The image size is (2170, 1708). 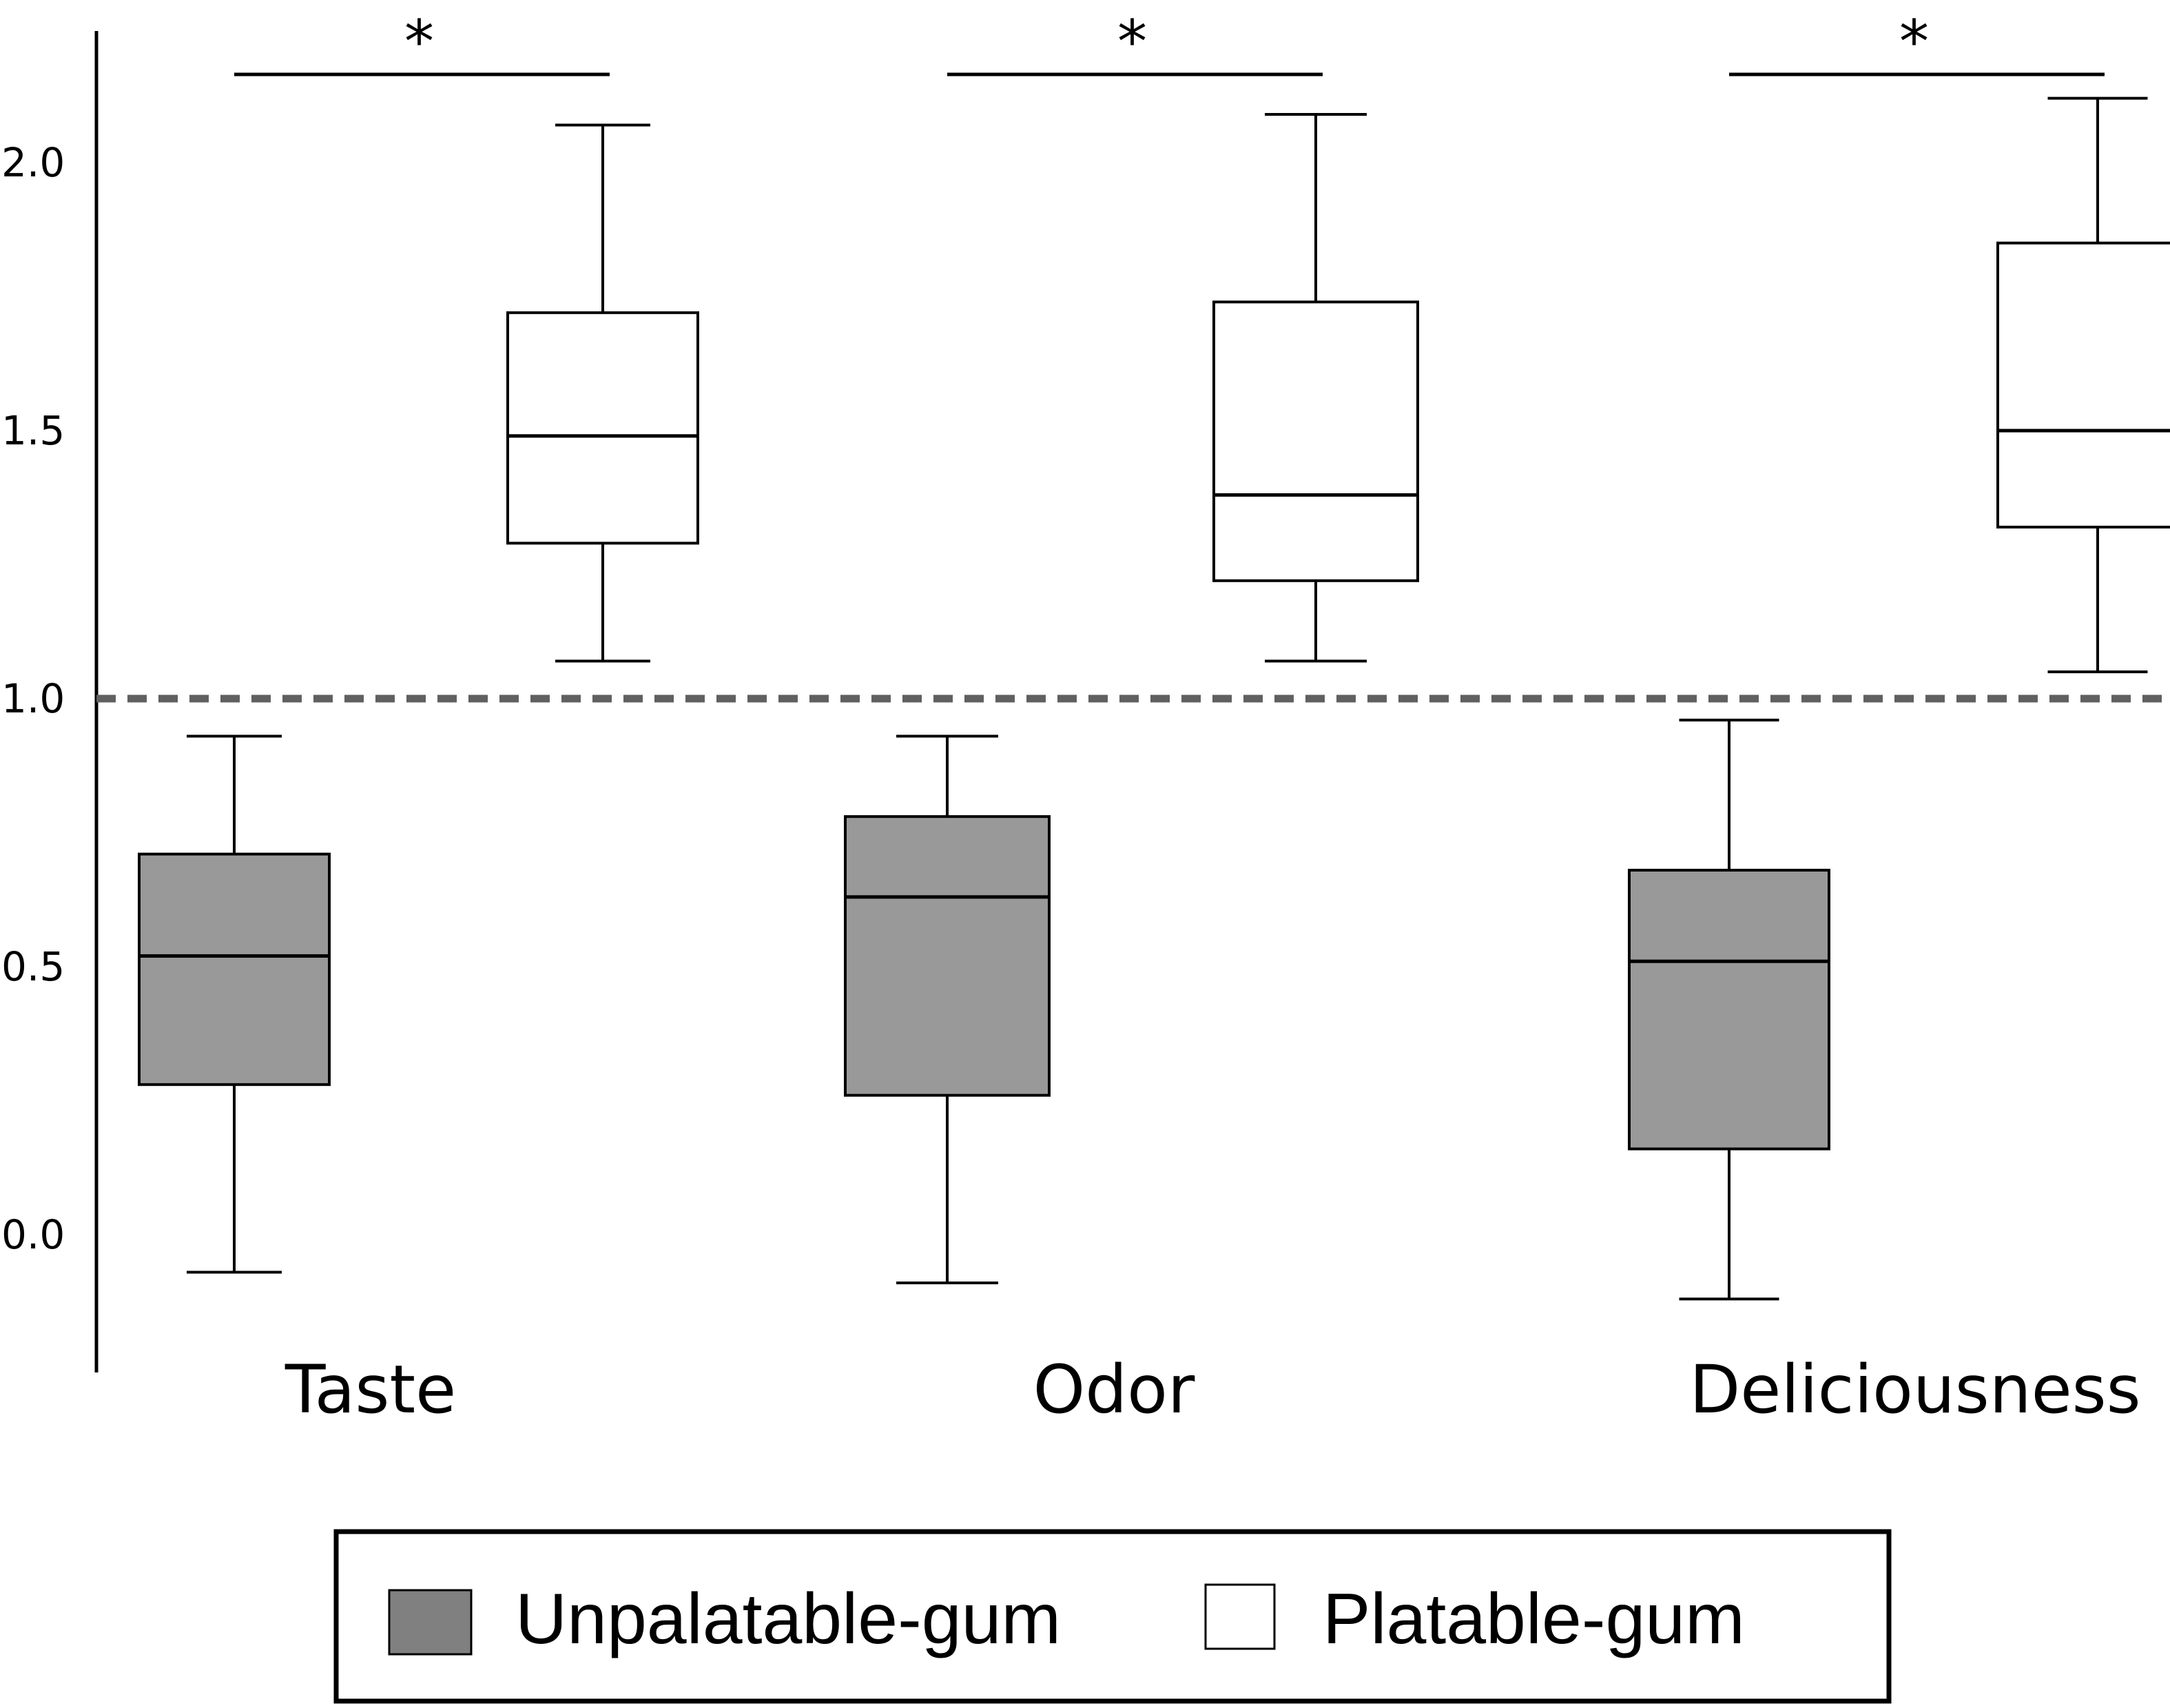 What do you see at coordinates (1114, 1389) in the screenshot?
I see `category-label-odor: Odor` at bounding box center [1114, 1389].